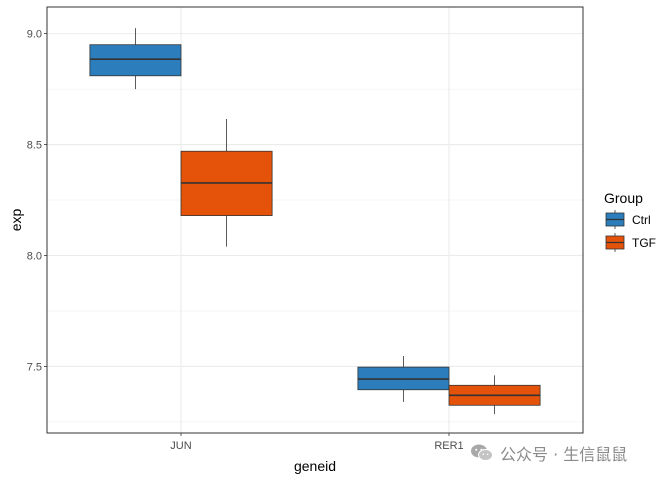 The image size is (672, 485). What do you see at coordinates (630, 242) in the screenshot?
I see `legend-item-tgf: TGF` at bounding box center [630, 242].